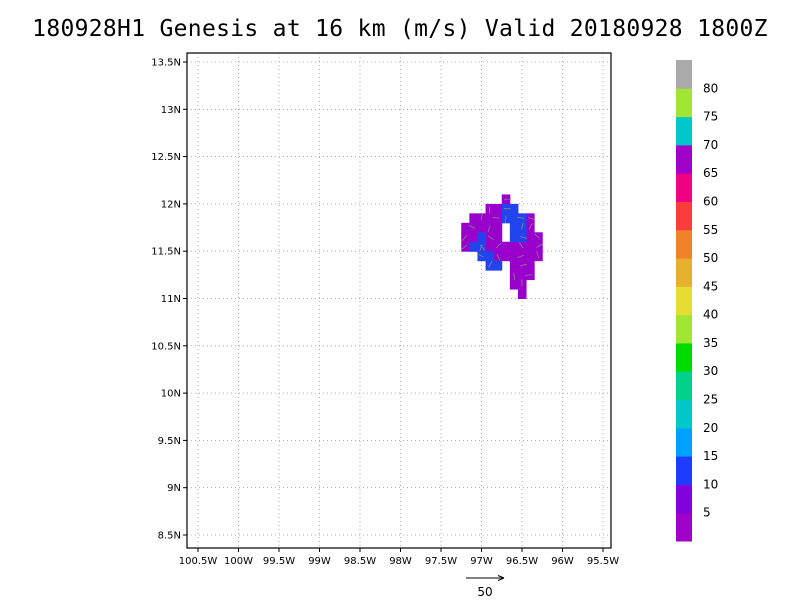  What do you see at coordinates (710, 456) in the screenshot?
I see `colorbar-label: 15` at bounding box center [710, 456].